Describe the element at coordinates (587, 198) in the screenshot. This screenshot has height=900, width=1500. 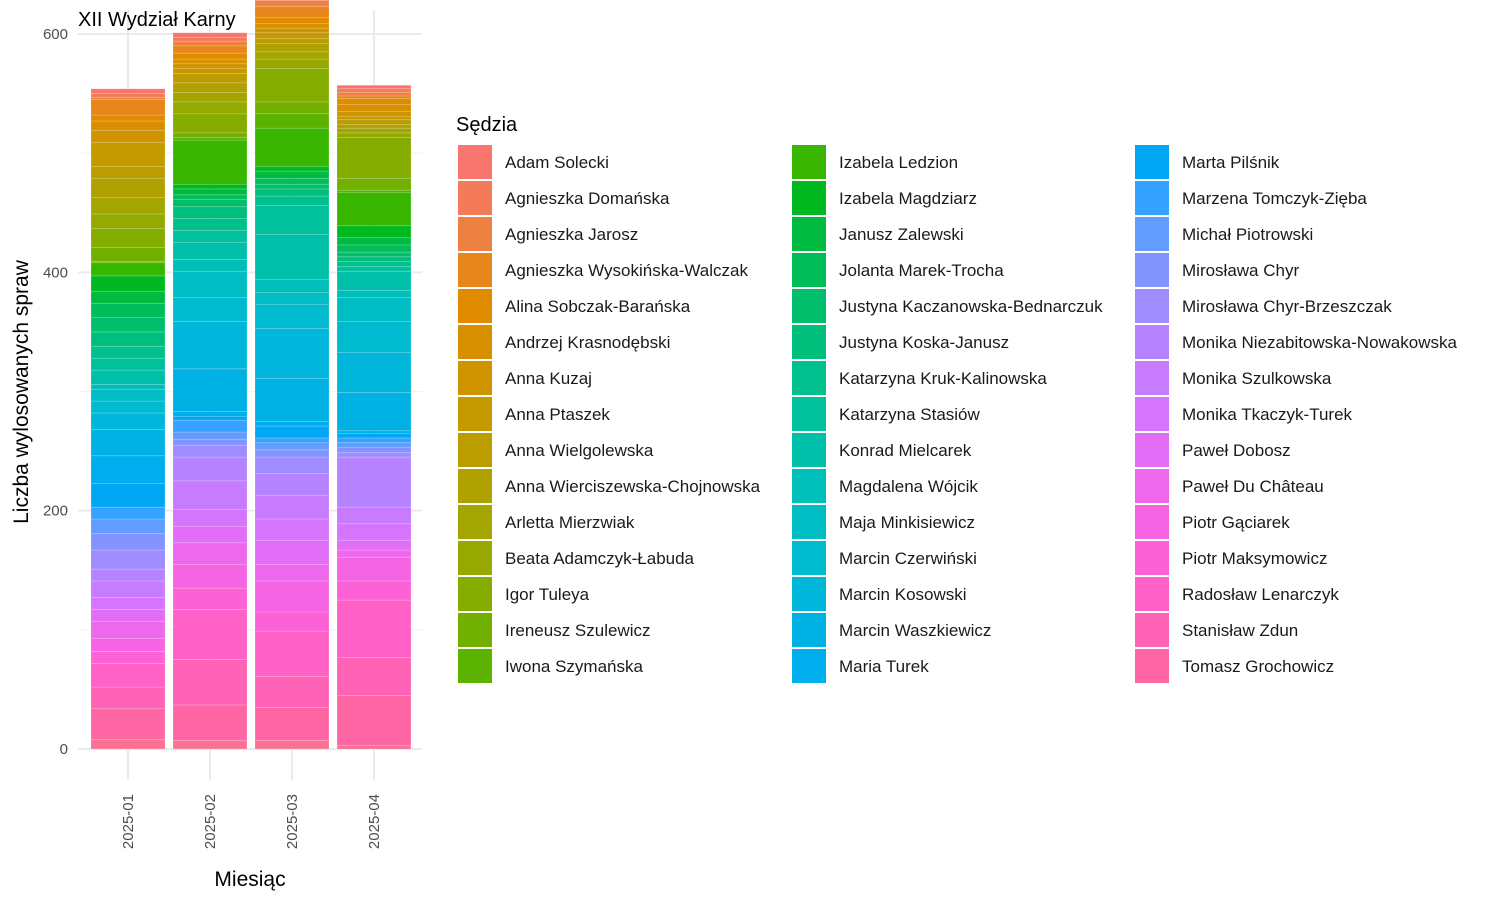
I see `legend-label: Agnieszka Domańska` at that location.